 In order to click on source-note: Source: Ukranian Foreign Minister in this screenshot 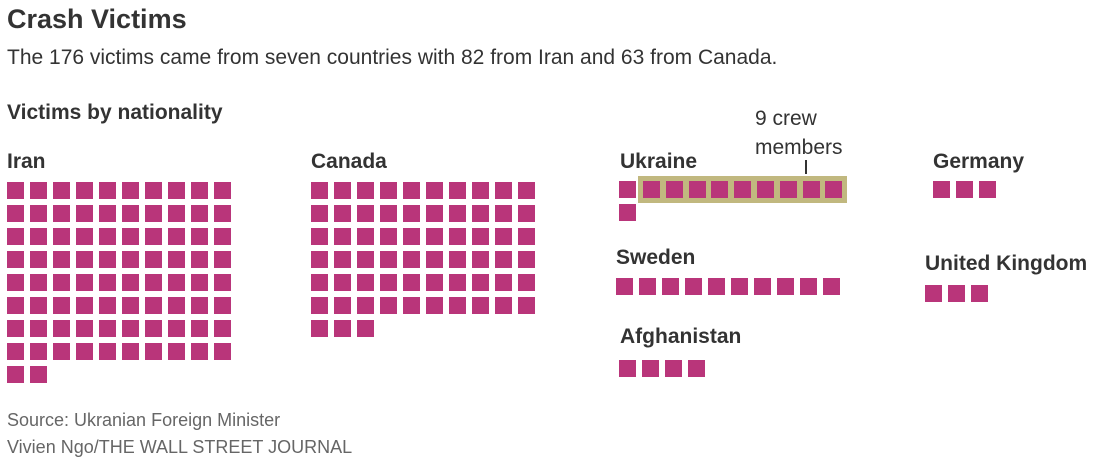, I will do `click(144, 420)`.